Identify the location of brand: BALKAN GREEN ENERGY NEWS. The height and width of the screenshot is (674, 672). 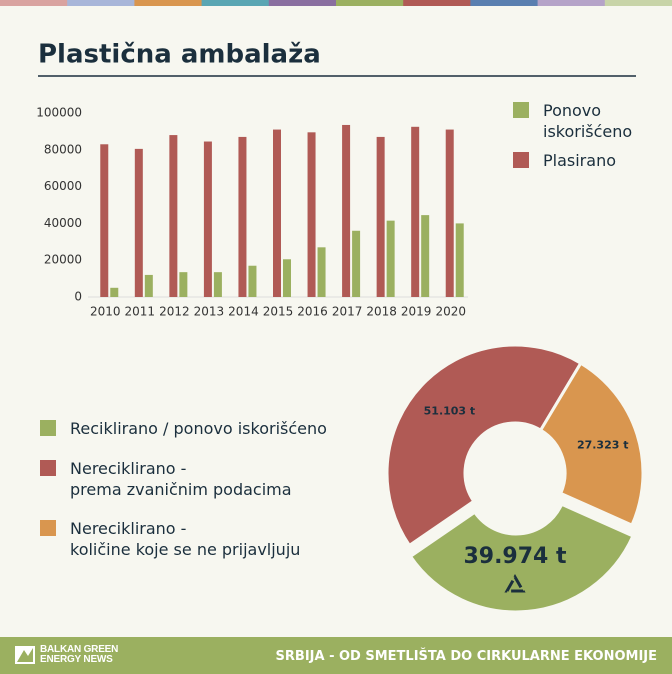
(79, 654).